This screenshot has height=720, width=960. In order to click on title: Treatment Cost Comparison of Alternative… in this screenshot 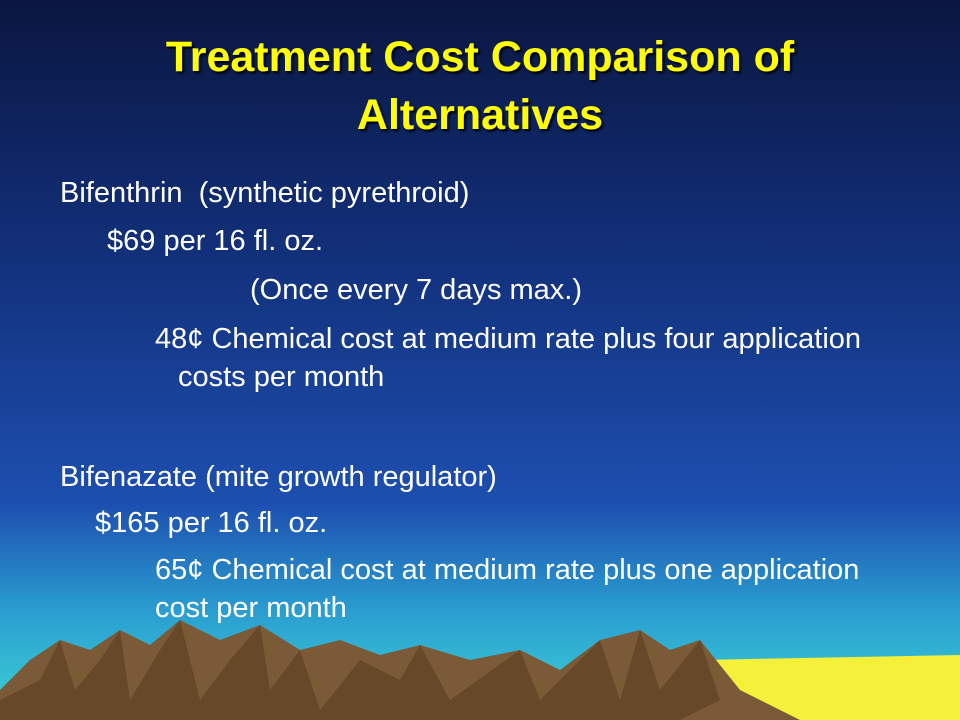, I will do `click(480, 86)`.